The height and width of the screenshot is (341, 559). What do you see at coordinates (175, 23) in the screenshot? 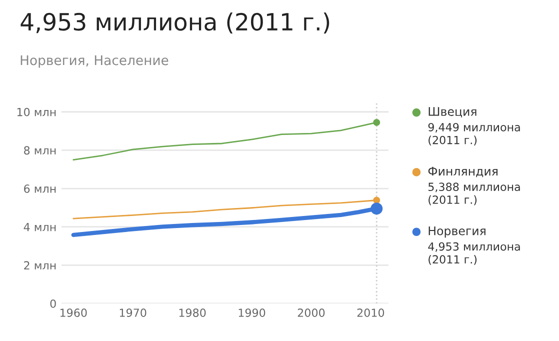
I see `chart-title: 4,953 миллиона (2011 г.)` at bounding box center [175, 23].